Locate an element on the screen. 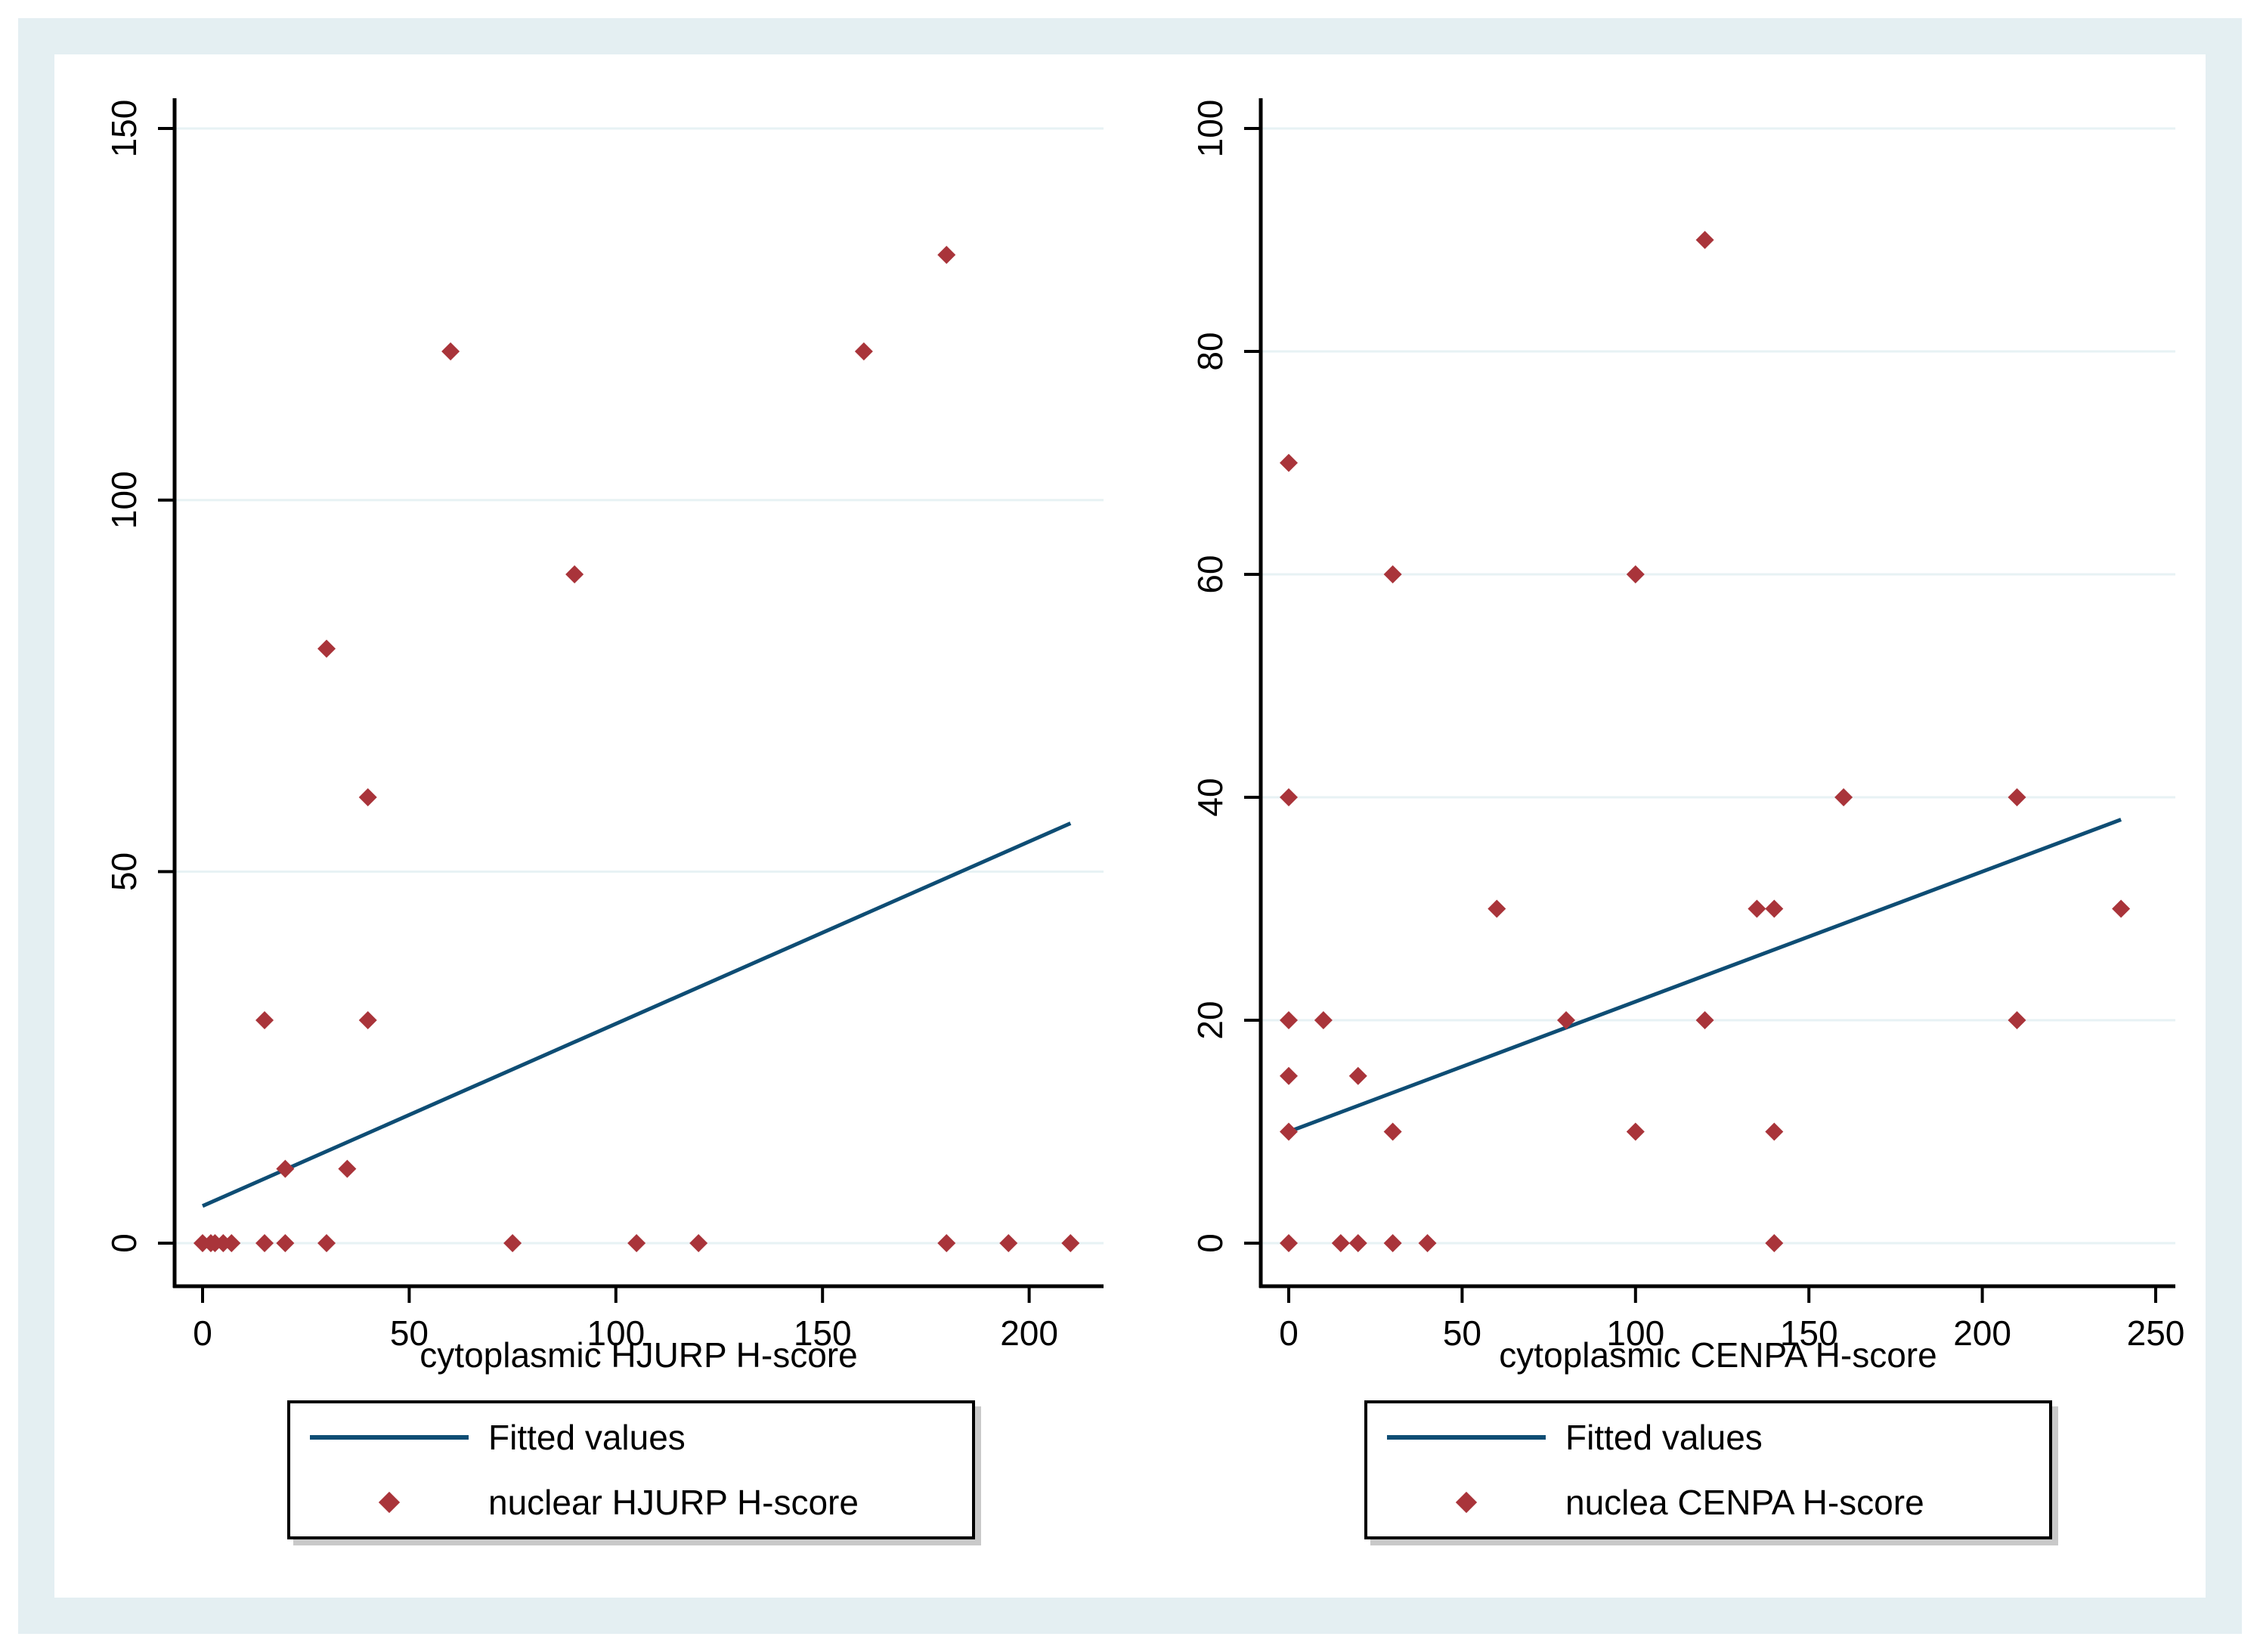 The height and width of the screenshot is (1652, 2260). y-tick-label-80: 80 is located at coordinates (1210, 351).